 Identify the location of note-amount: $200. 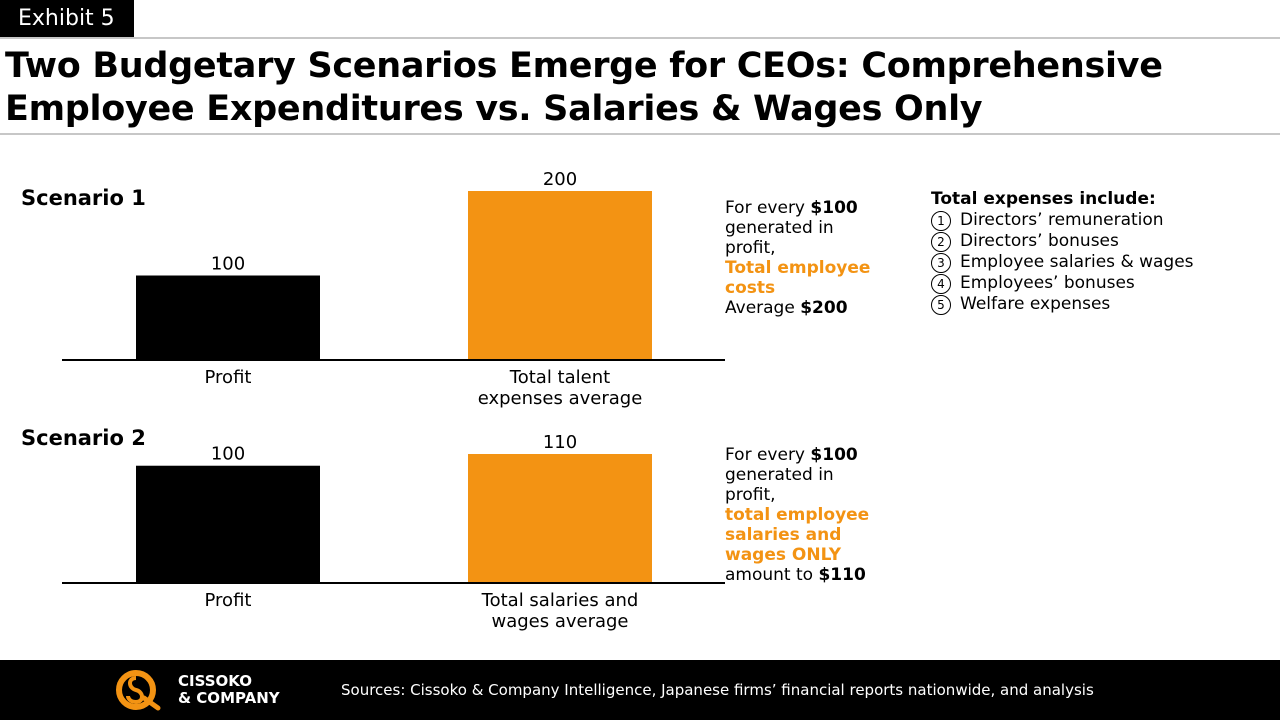
(824, 308).